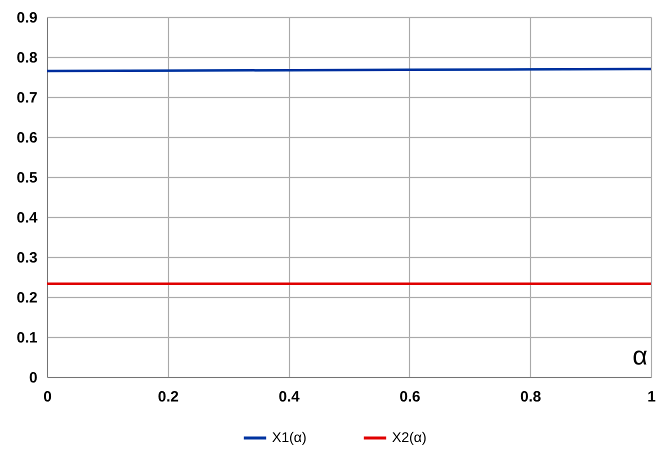 This screenshot has width=671, height=456. I want to click on x-tick-label: 0.2, so click(168, 397).